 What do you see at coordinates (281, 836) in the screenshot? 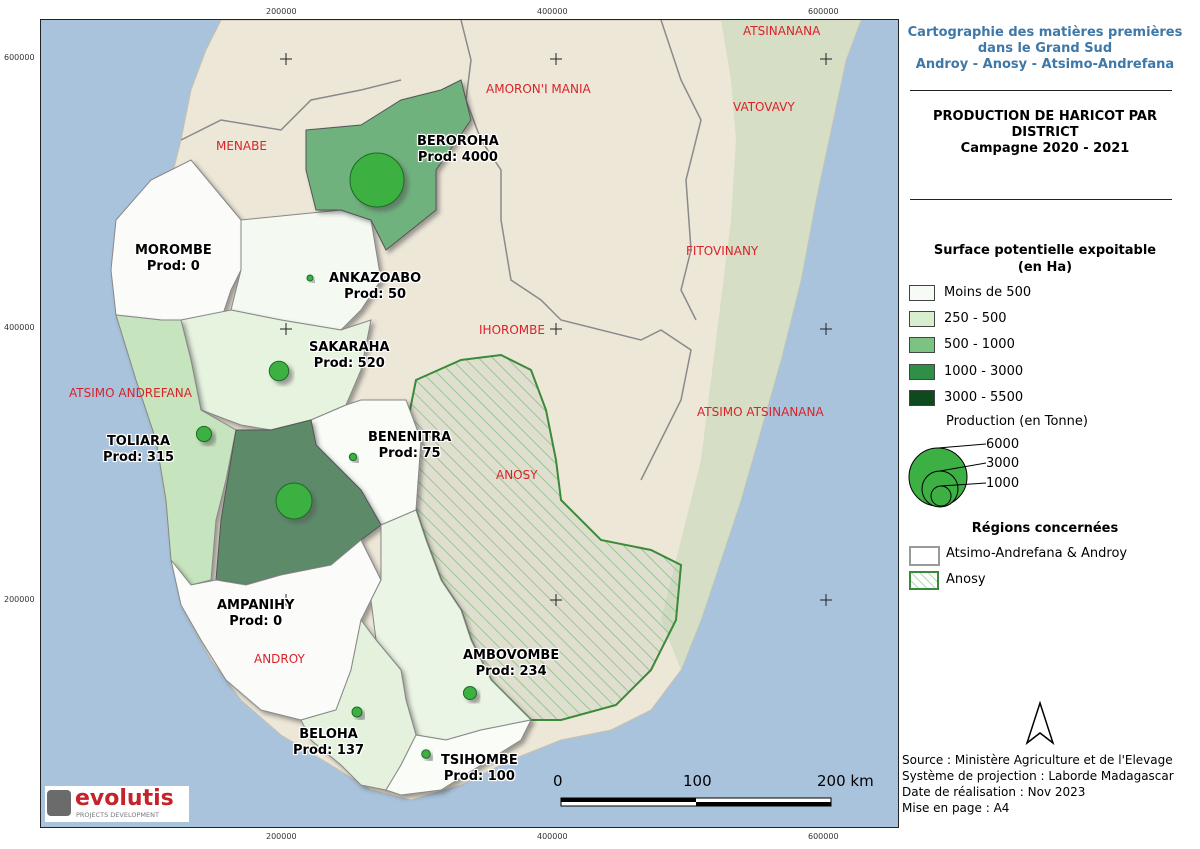
I see `coord-bottom-1: 200000` at bounding box center [281, 836].